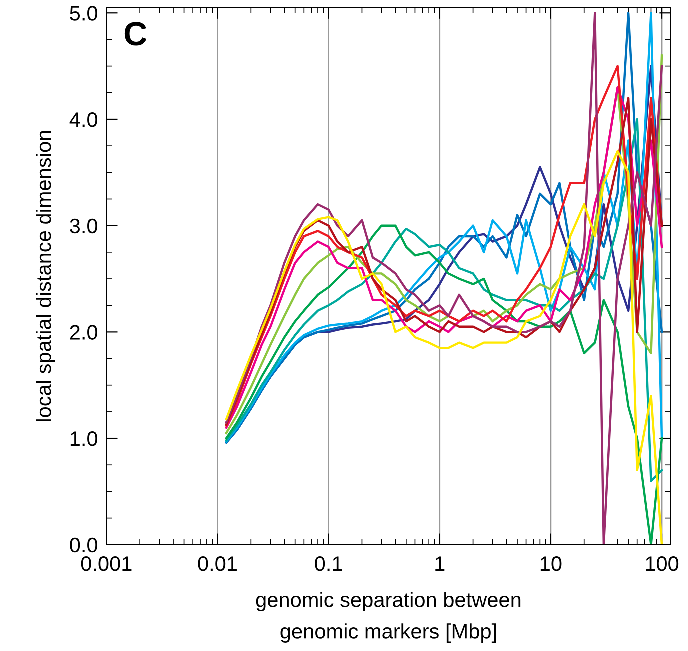  What do you see at coordinates (217, 564) in the screenshot?
I see `x-tick-label: 0.01` at bounding box center [217, 564].